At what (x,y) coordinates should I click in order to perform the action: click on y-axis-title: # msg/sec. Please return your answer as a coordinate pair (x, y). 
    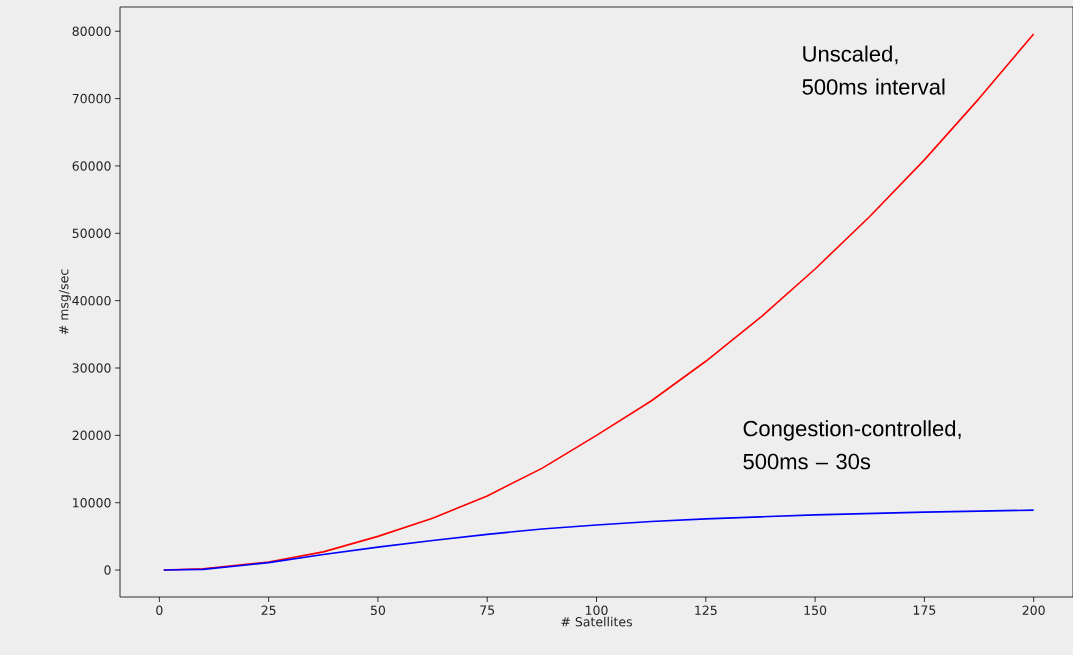
    Looking at the image, I should click on (65, 302).